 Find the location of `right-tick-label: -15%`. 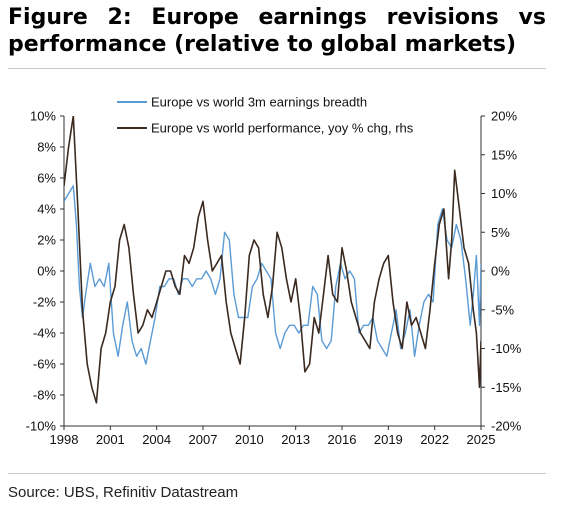

right-tick-label: -15% is located at coordinates (506, 387).